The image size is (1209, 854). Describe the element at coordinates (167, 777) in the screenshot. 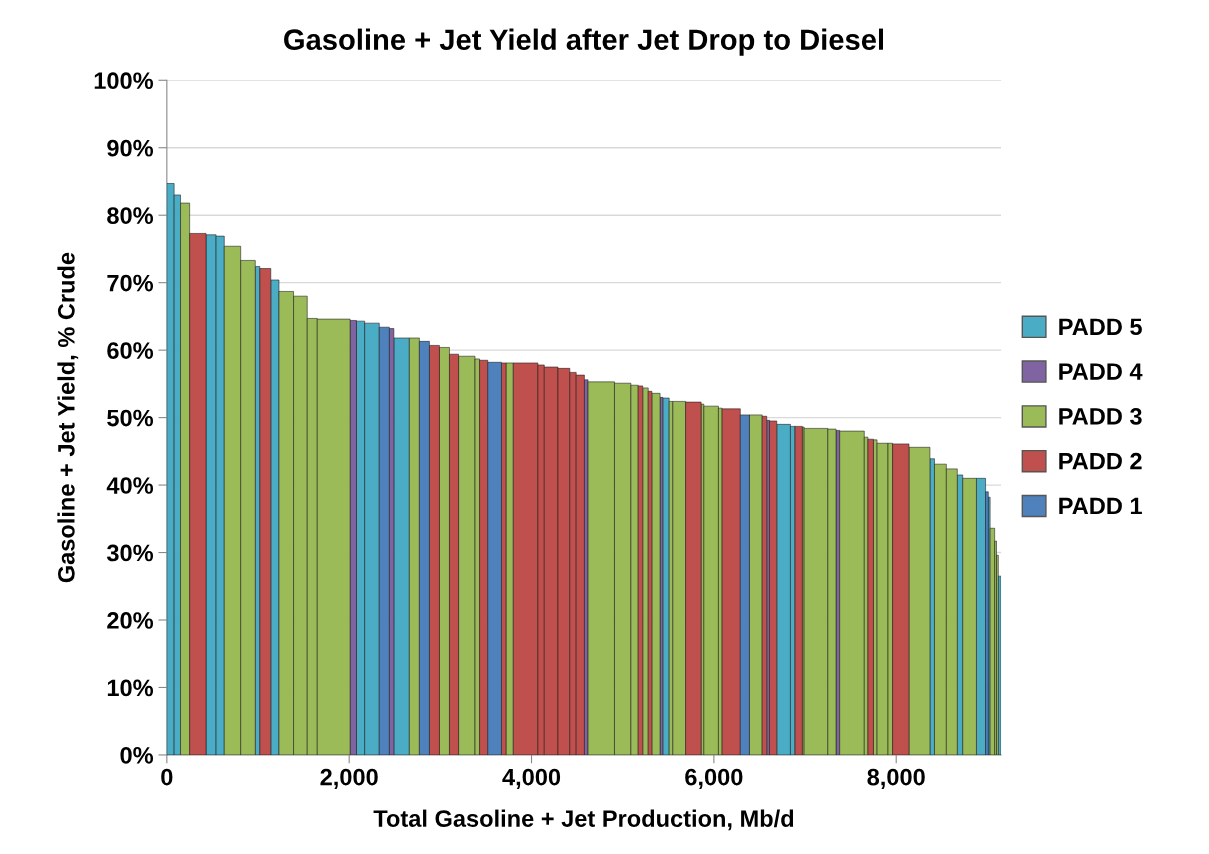

I see `x-tick-label: 0` at that location.